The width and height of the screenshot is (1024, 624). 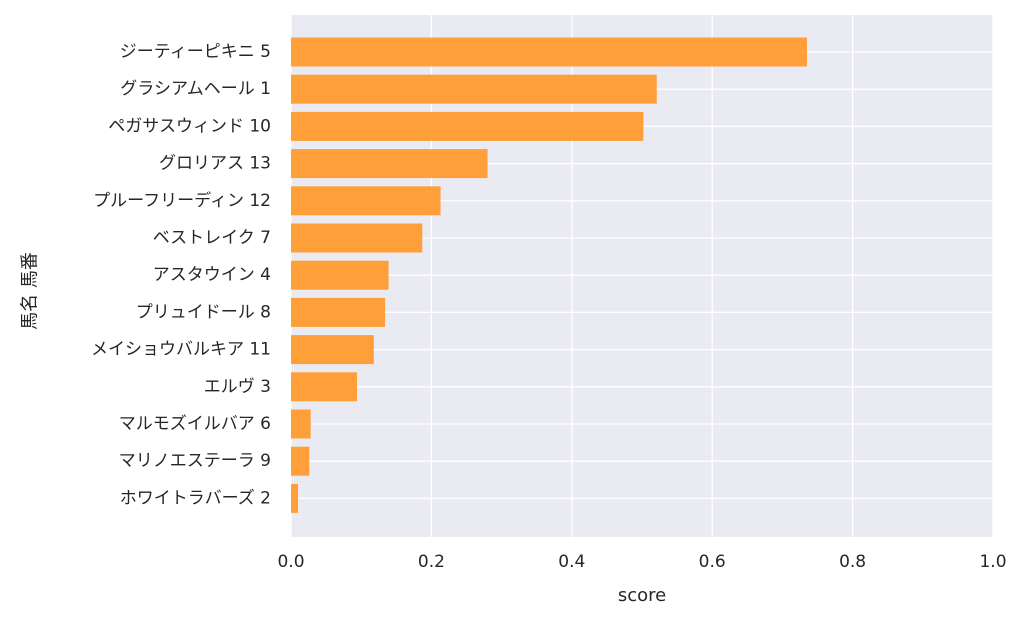 What do you see at coordinates (712, 562) in the screenshot?
I see `x-tick-label: 0.6` at bounding box center [712, 562].